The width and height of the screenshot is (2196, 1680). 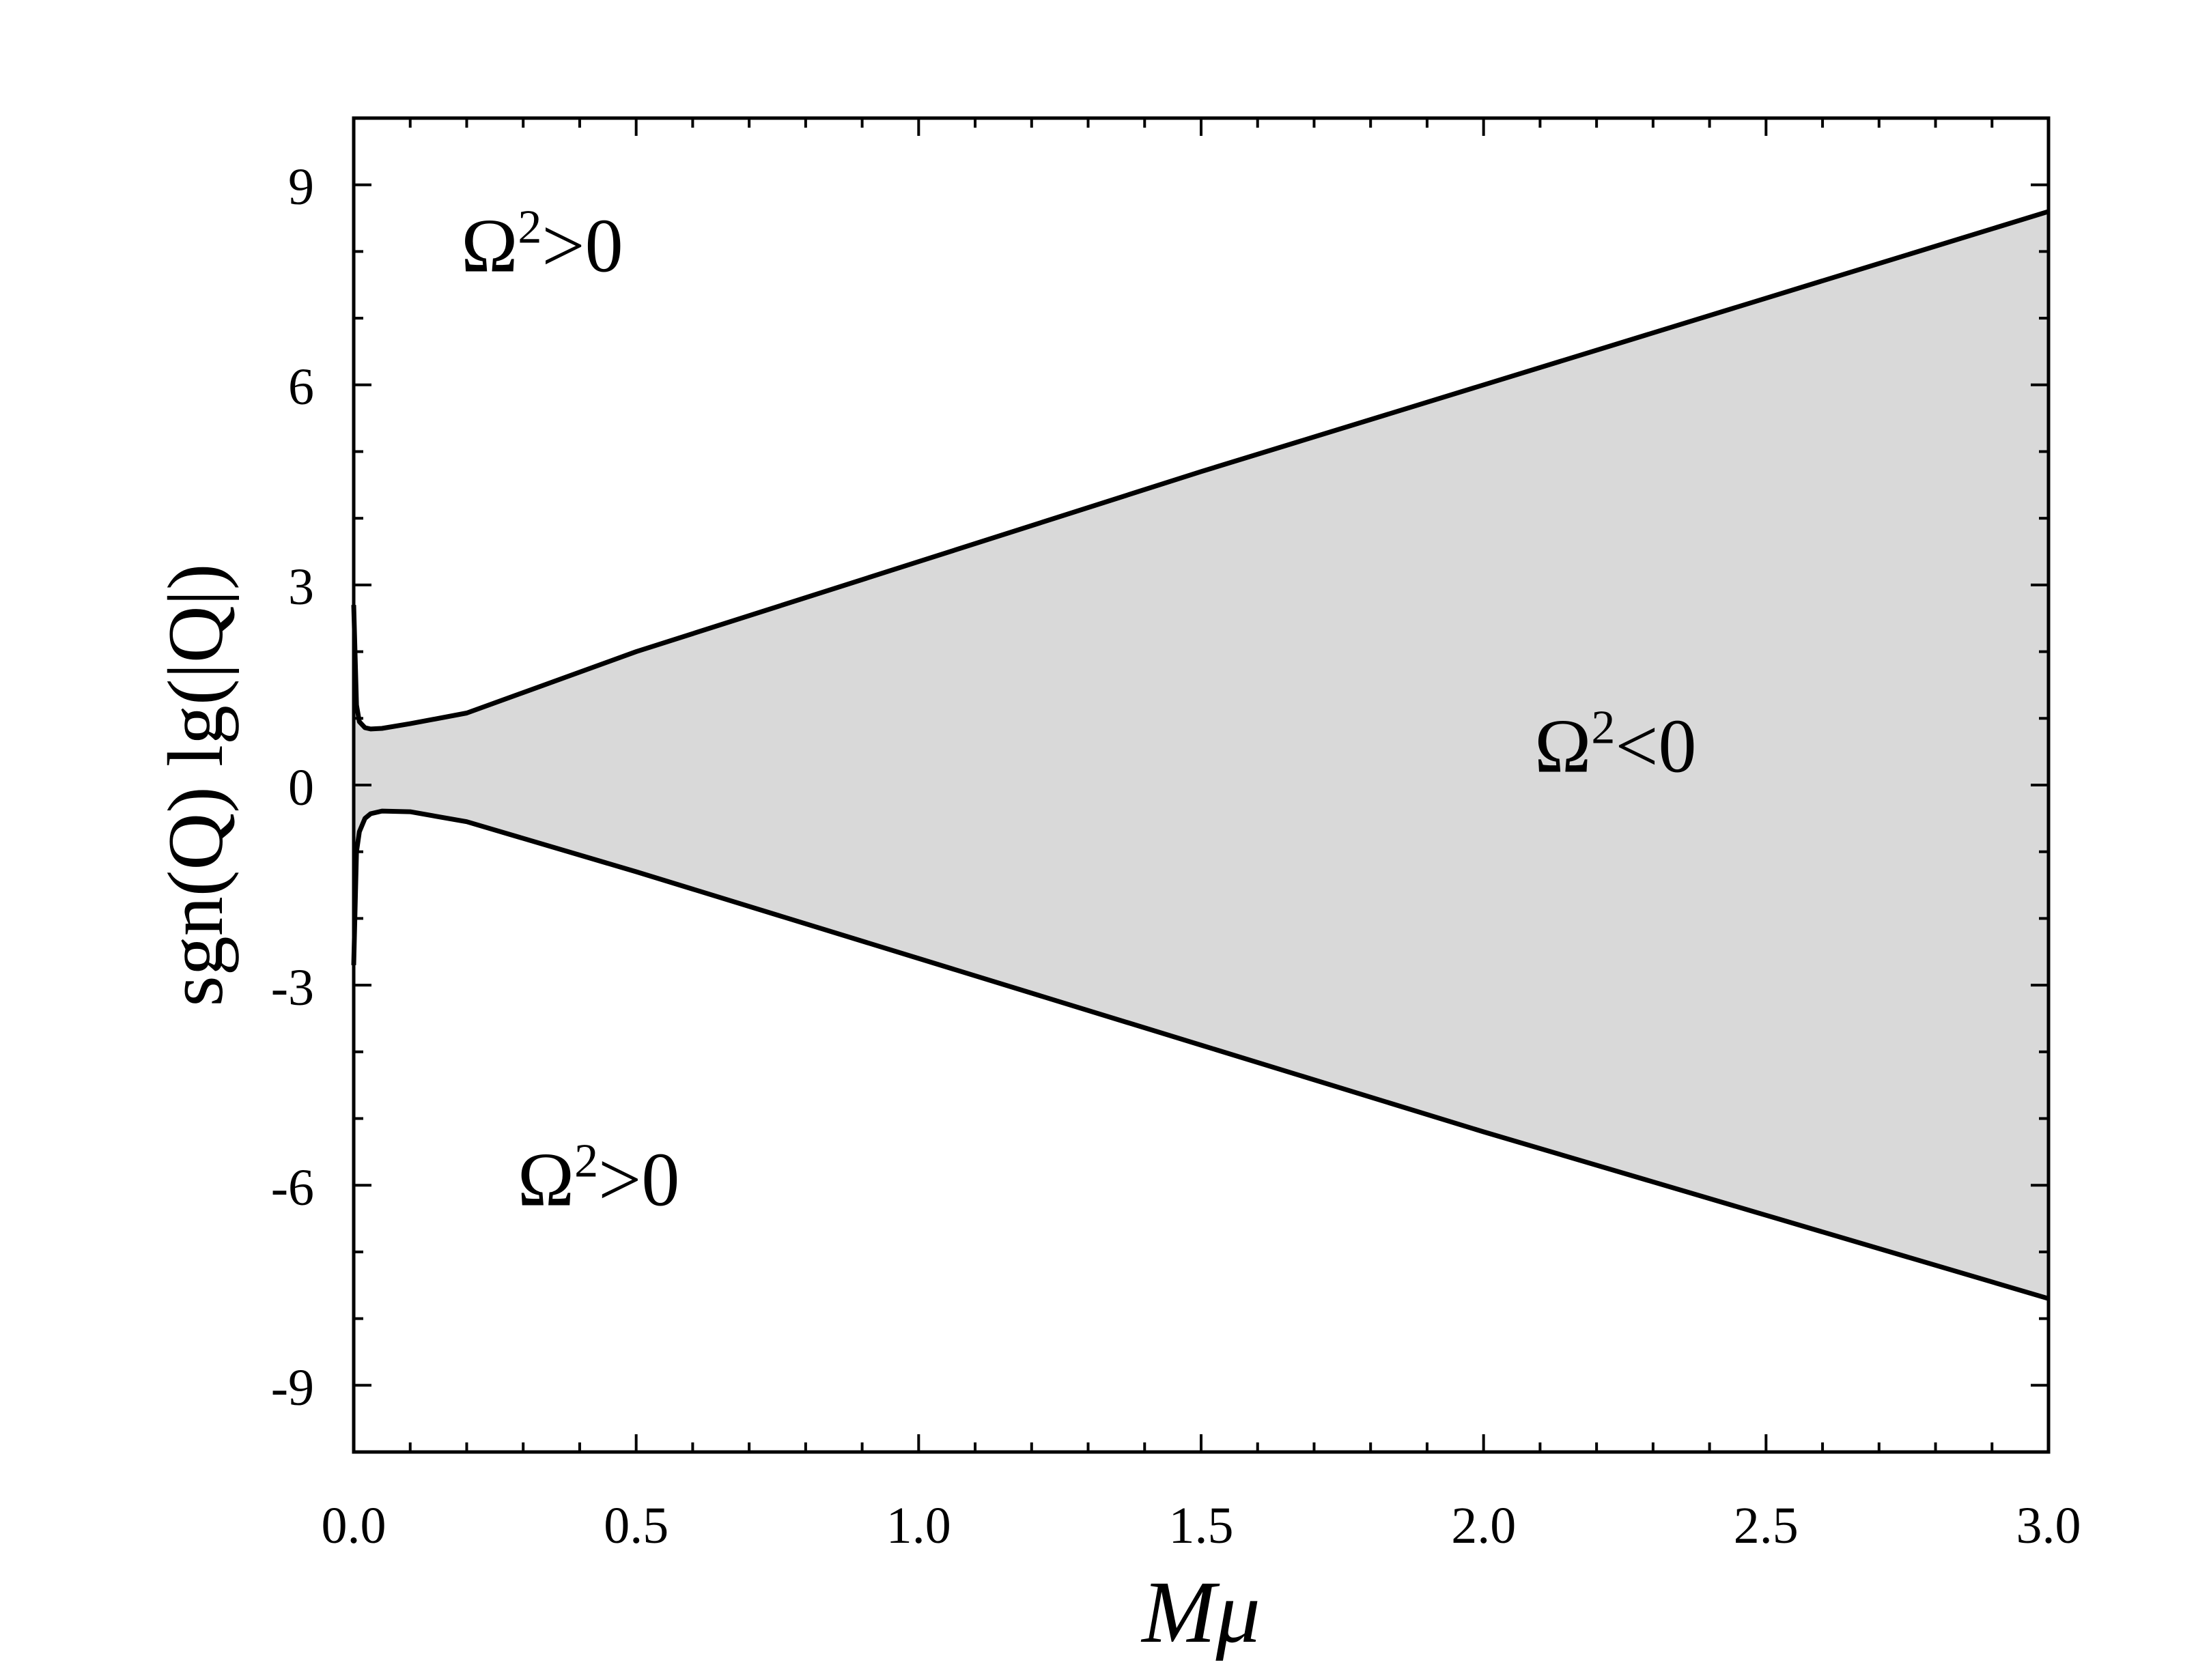 What do you see at coordinates (292, 987) in the screenshot?
I see `y-tick-label: -3` at bounding box center [292, 987].